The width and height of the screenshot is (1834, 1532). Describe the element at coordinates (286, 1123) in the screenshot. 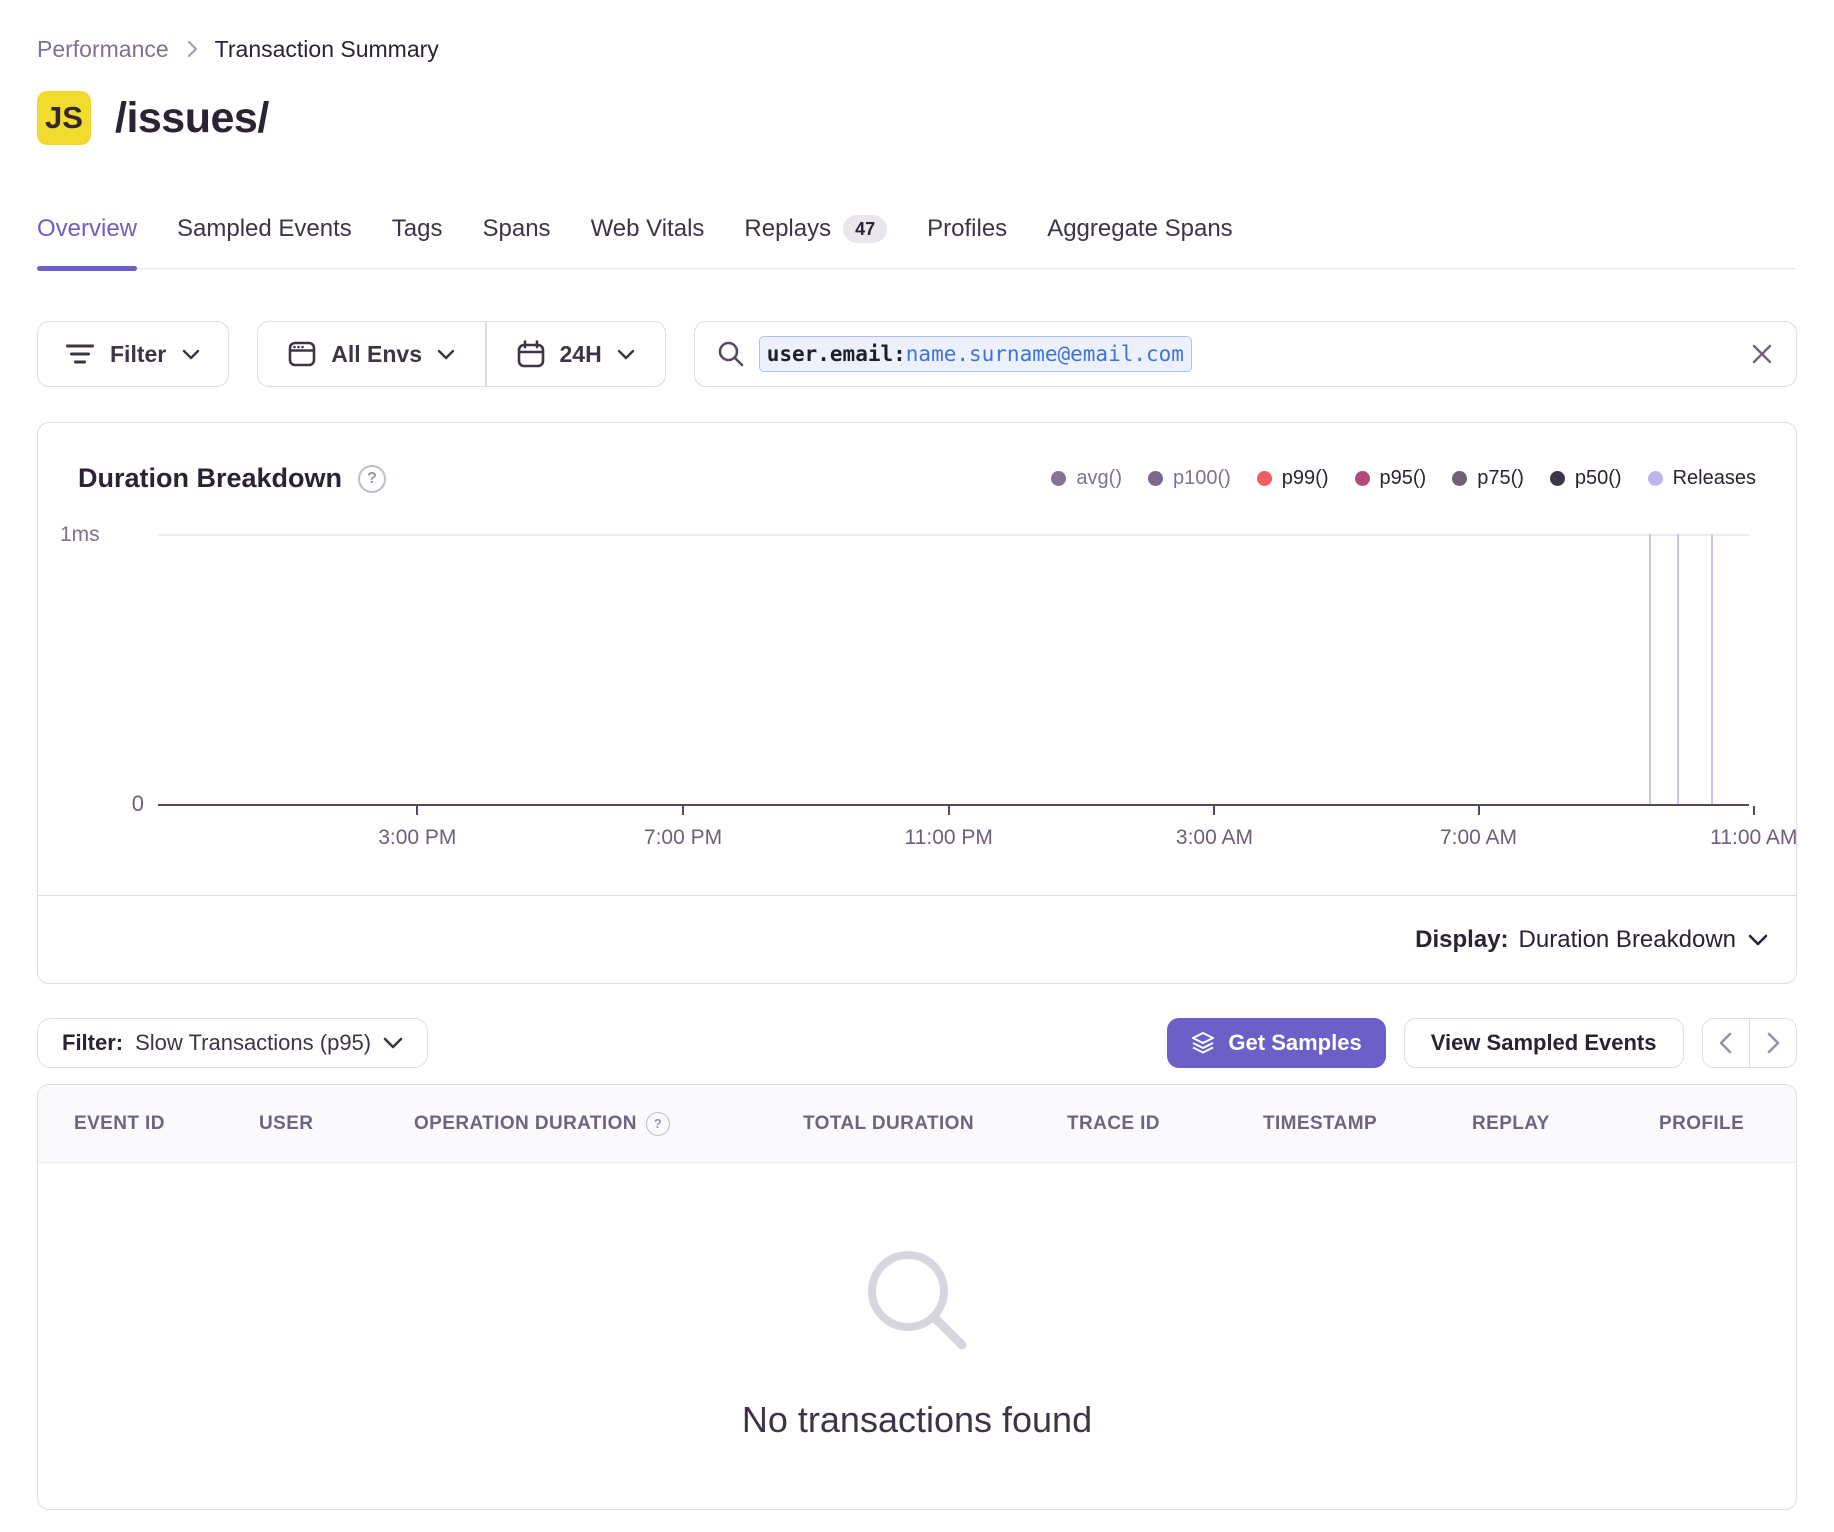

I see `column-header-label: USER` at that location.